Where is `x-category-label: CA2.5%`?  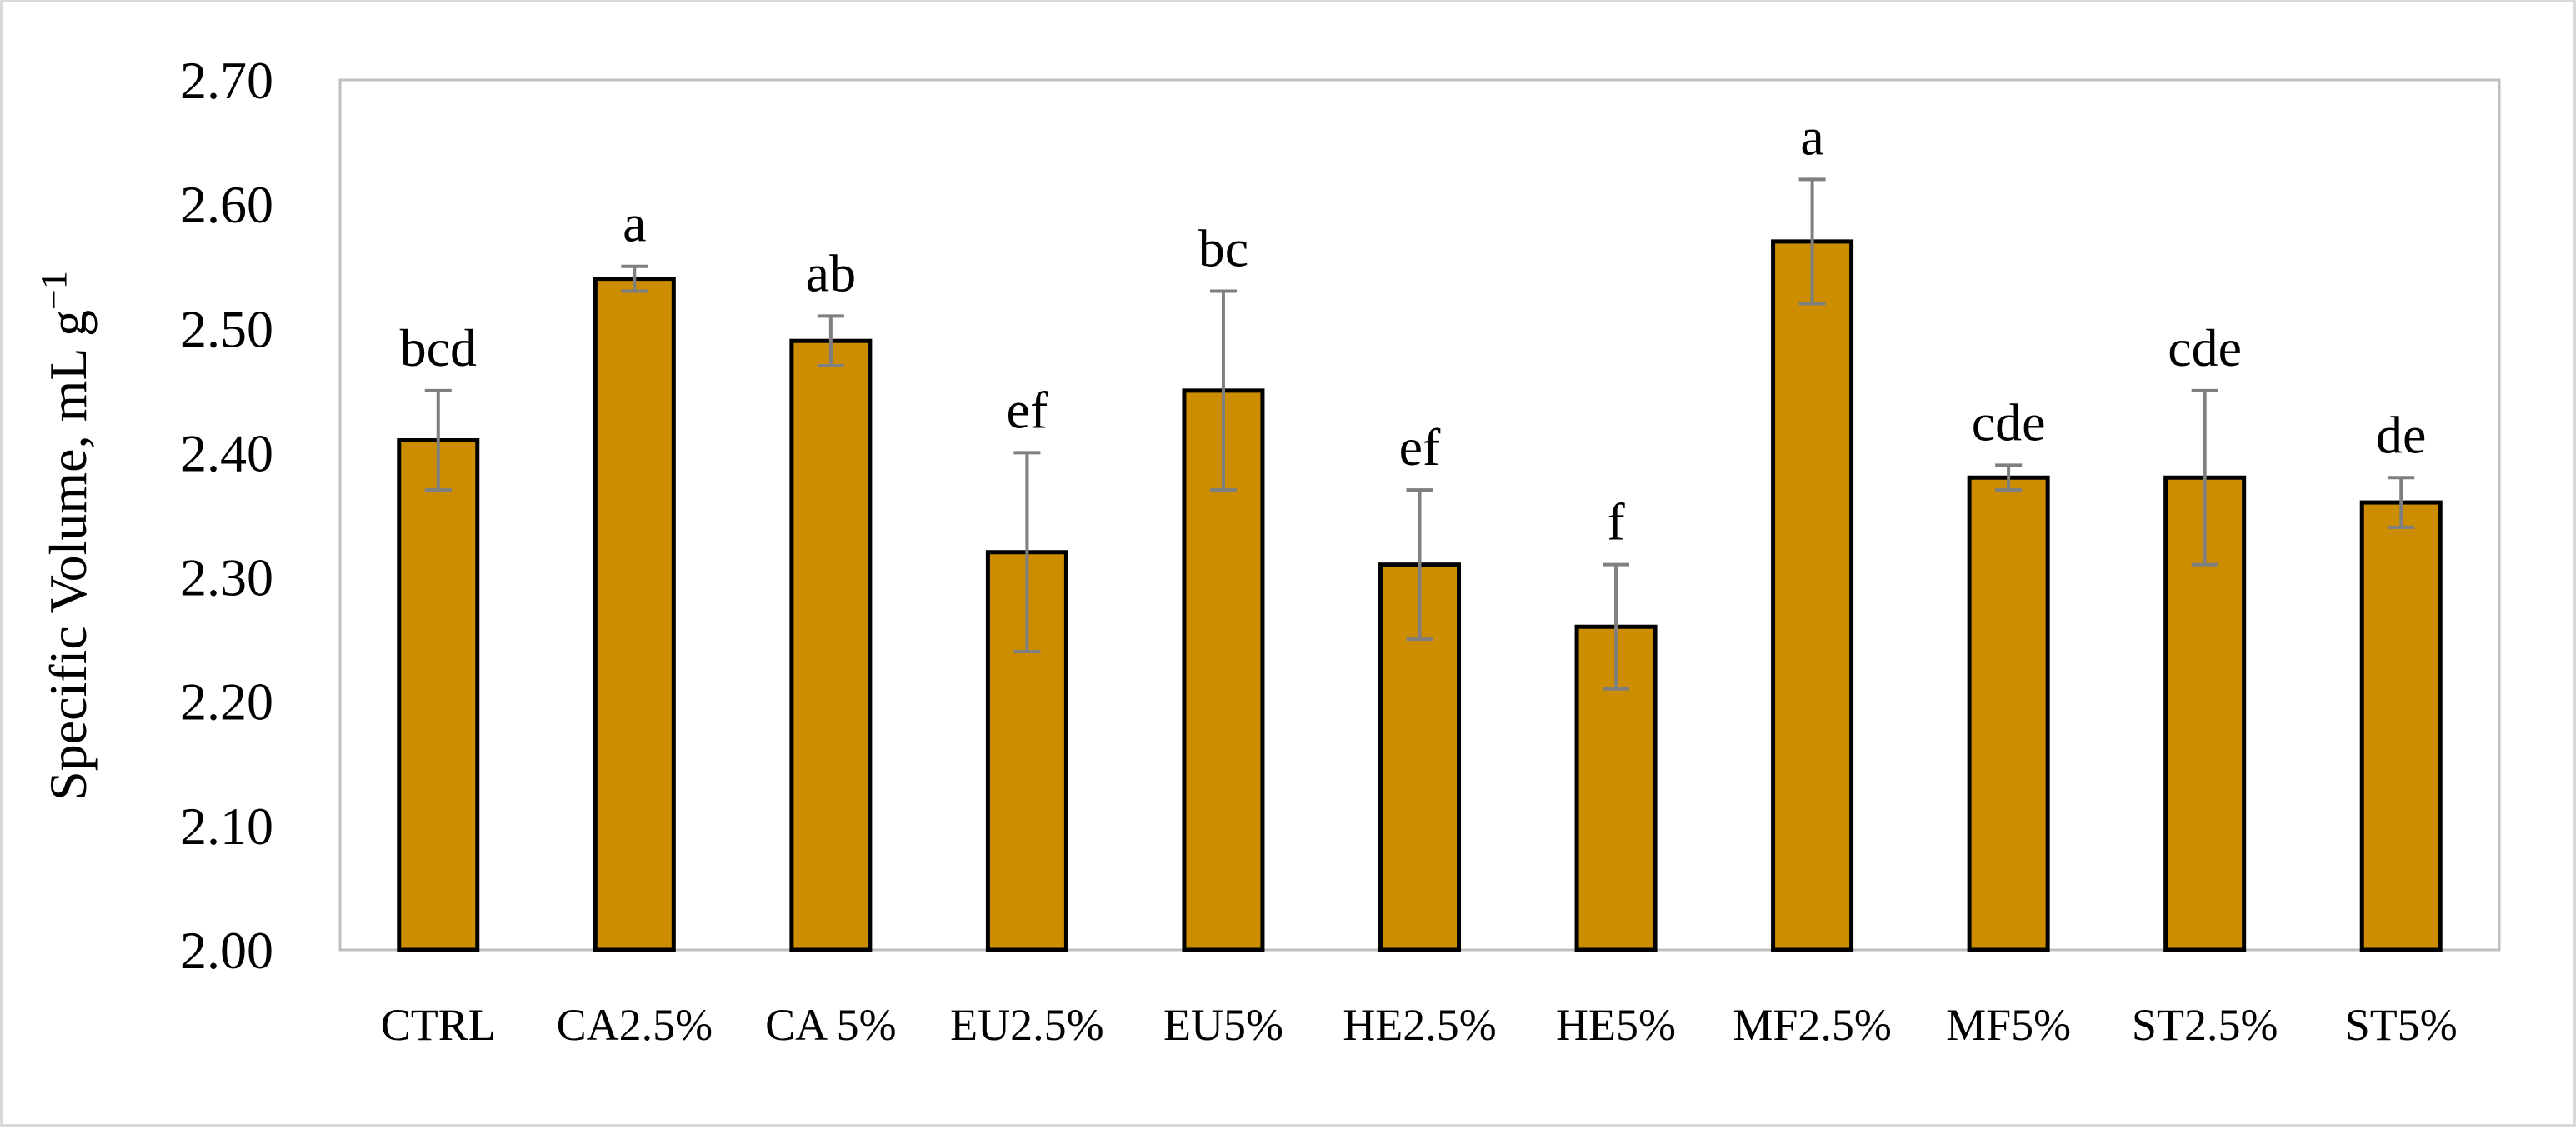
x-category-label: CA2.5% is located at coordinates (635, 1025).